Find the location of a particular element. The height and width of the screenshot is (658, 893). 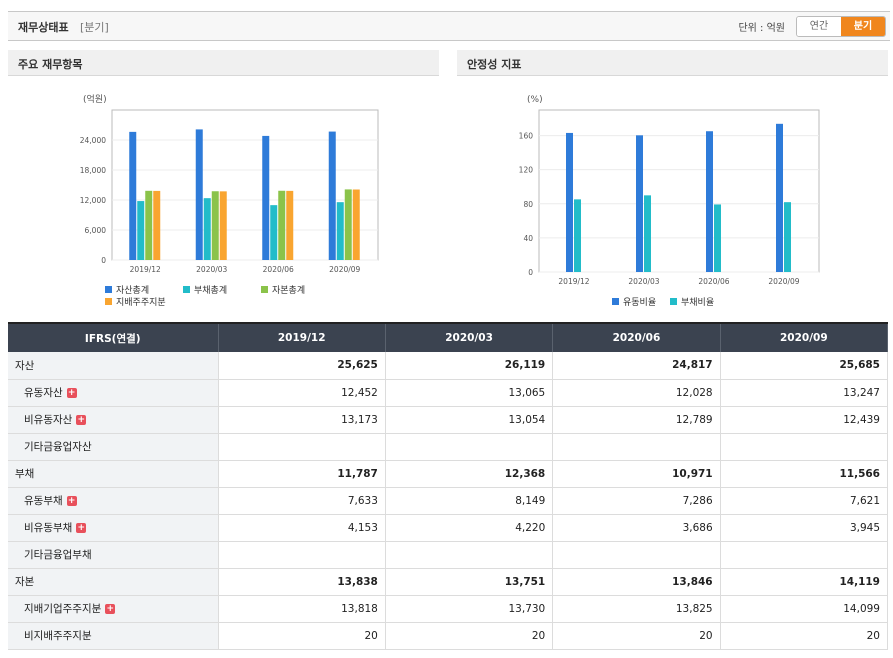

value-cell: 8,149 is located at coordinates (469, 501).